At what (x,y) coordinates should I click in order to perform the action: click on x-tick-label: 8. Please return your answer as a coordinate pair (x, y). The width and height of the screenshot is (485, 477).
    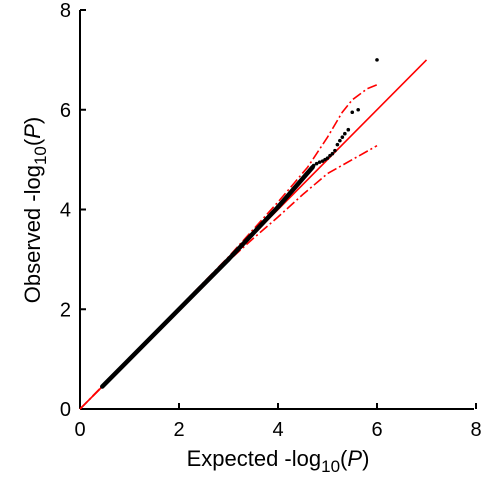
    Looking at the image, I should click on (475, 430).